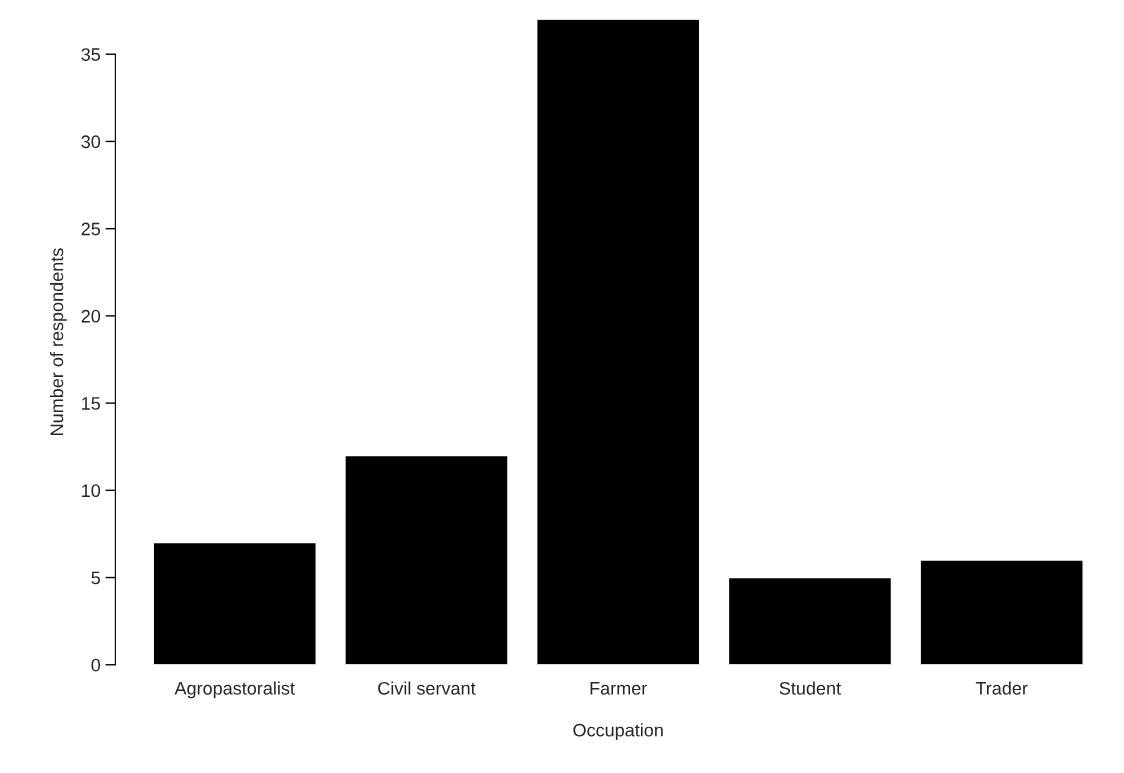  What do you see at coordinates (58, 341) in the screenshot?
I see `y-axis-title: Number of respondents` at bounding box center [58, 341].